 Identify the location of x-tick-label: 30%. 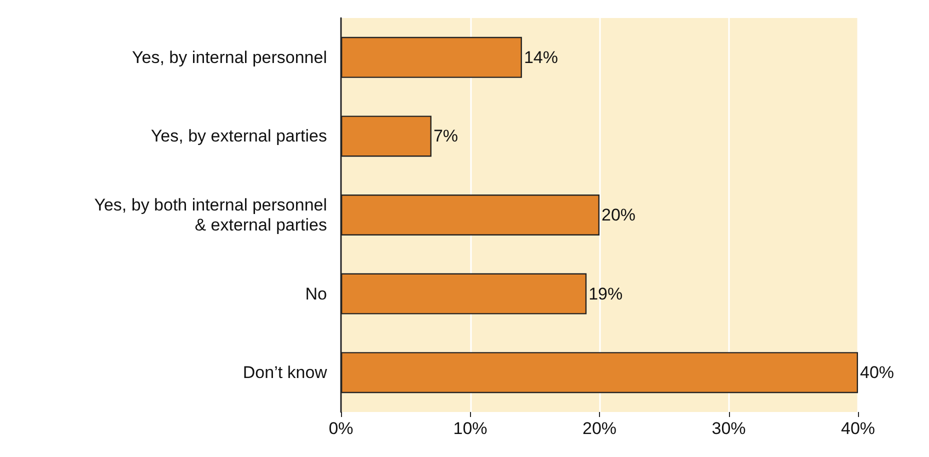
(729, 428).